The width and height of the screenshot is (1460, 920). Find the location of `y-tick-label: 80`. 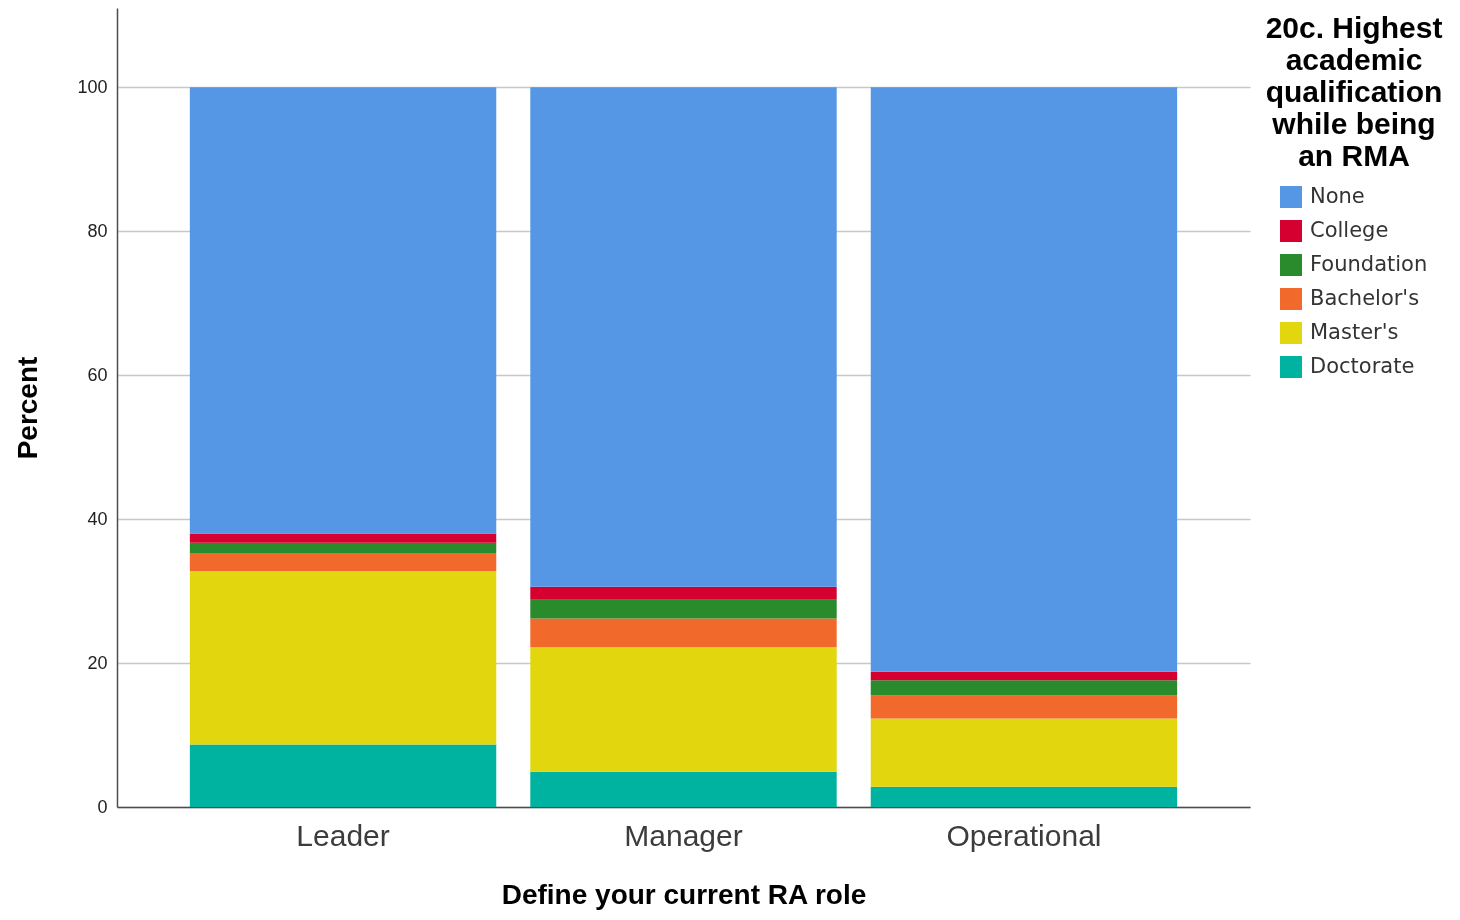

y-tick-label: 80 is located at coordinates (97, 230).